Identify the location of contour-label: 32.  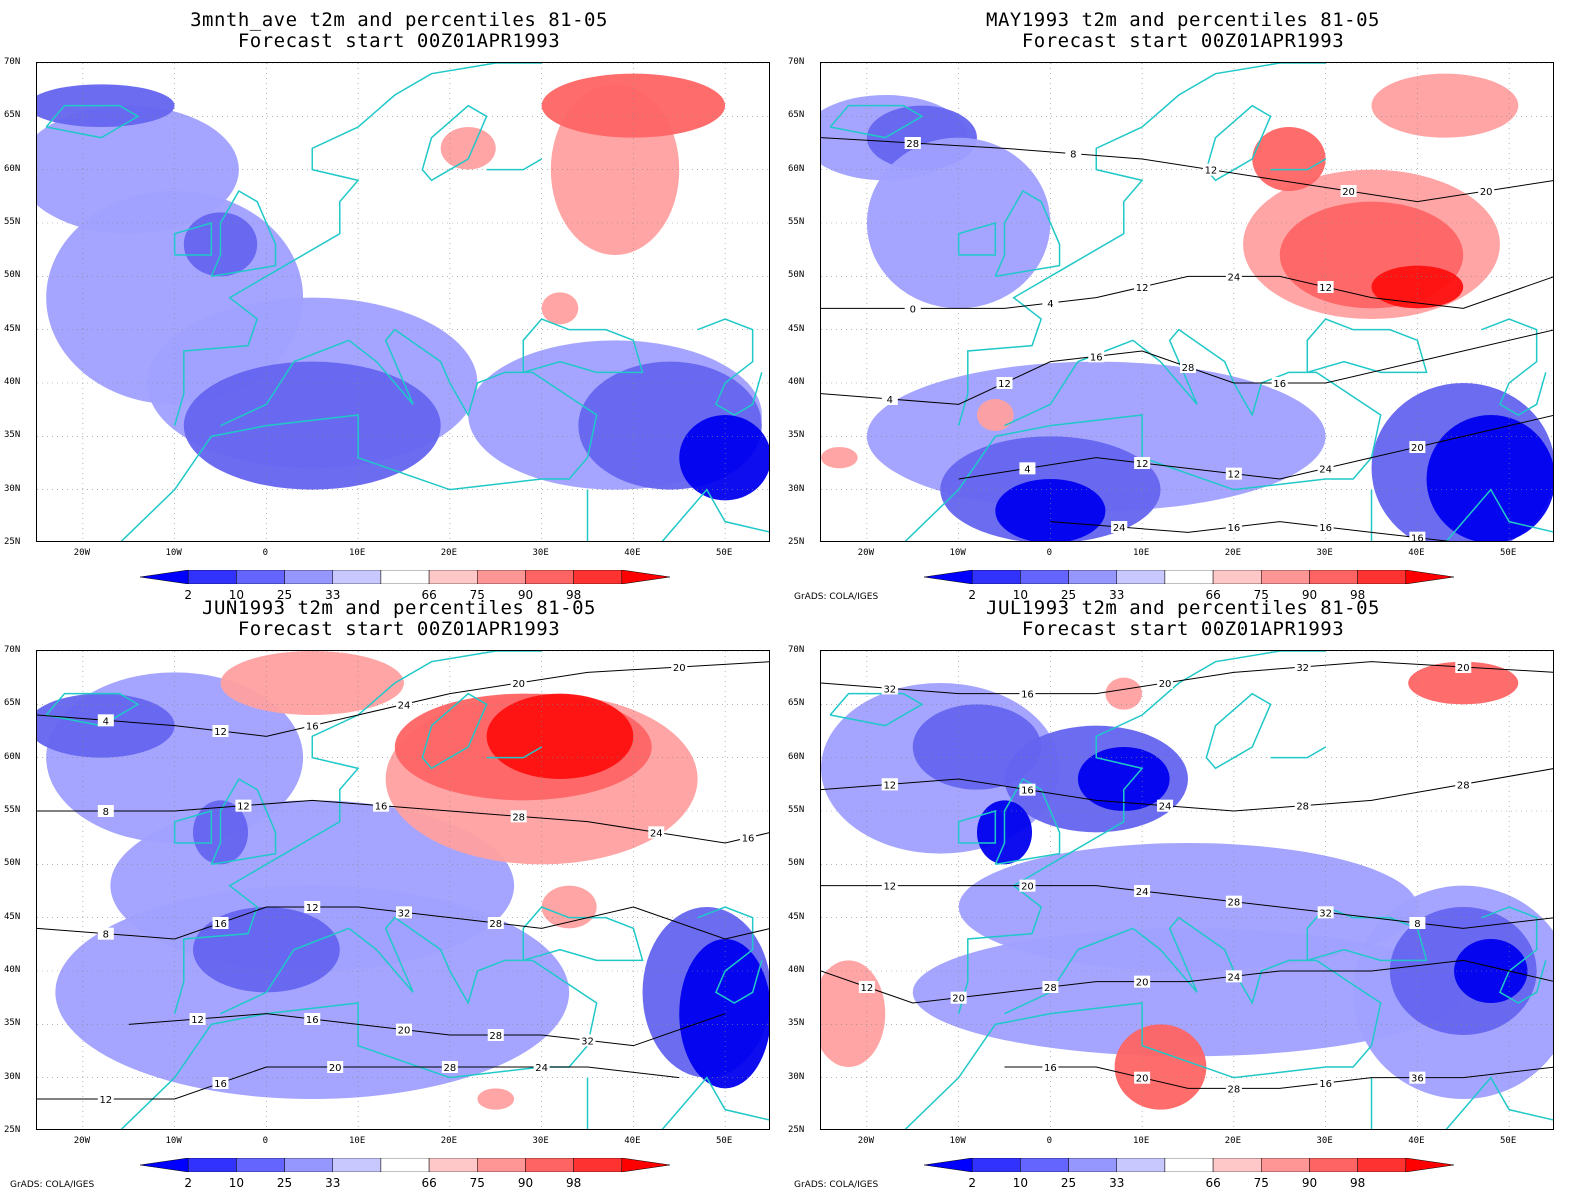
(889, 689).